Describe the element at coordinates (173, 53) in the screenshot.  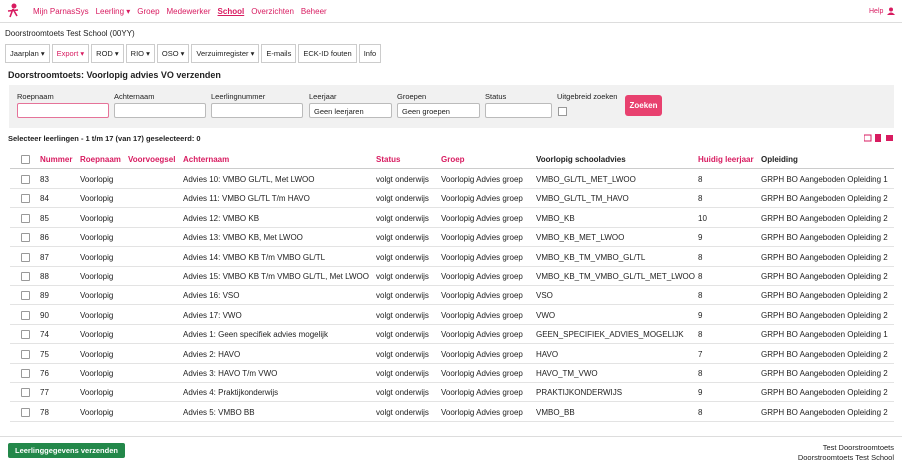
I see `tab: OSO ▾` at that location.